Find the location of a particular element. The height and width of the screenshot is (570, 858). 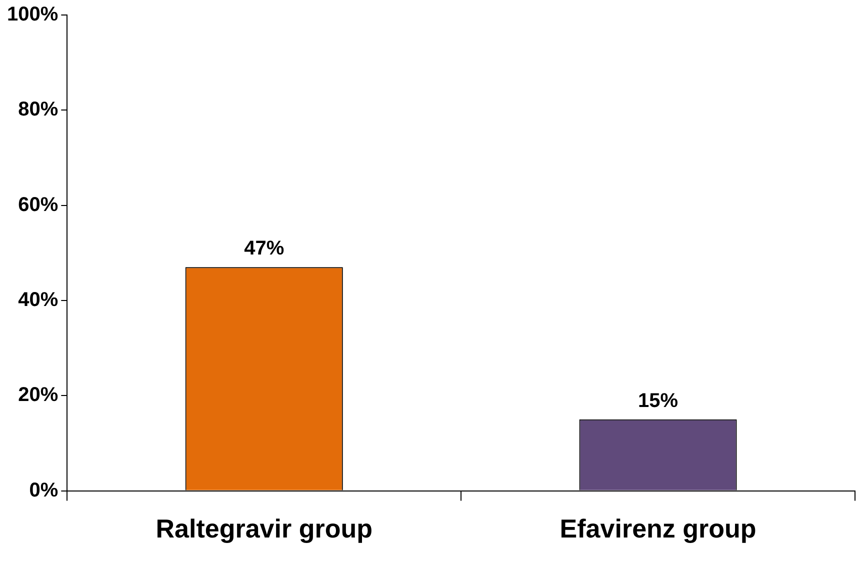

y-tick-label: 0% is located at coordinates (43, 490).